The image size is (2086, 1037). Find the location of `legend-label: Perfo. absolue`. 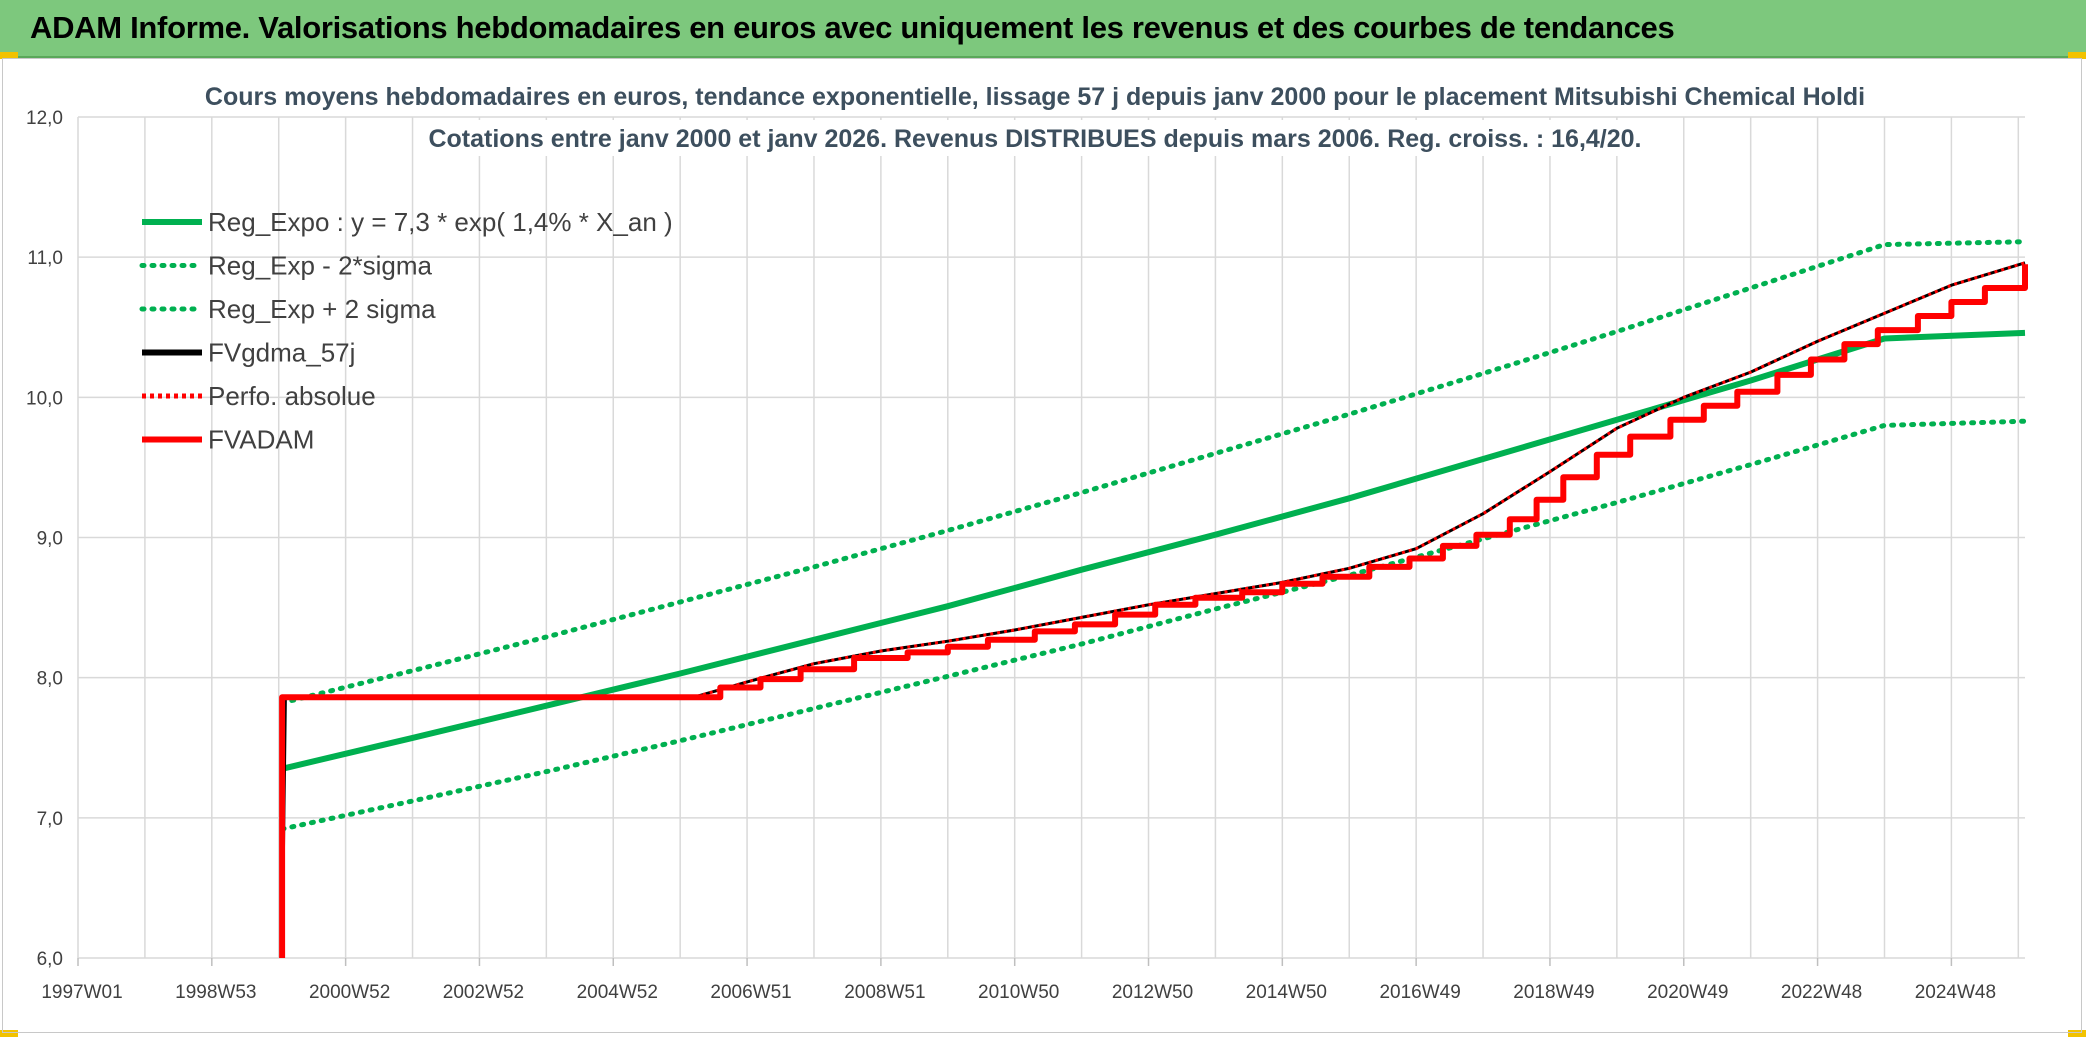

legend-label: Perfo. absolue is located at coordinates (292, 396).